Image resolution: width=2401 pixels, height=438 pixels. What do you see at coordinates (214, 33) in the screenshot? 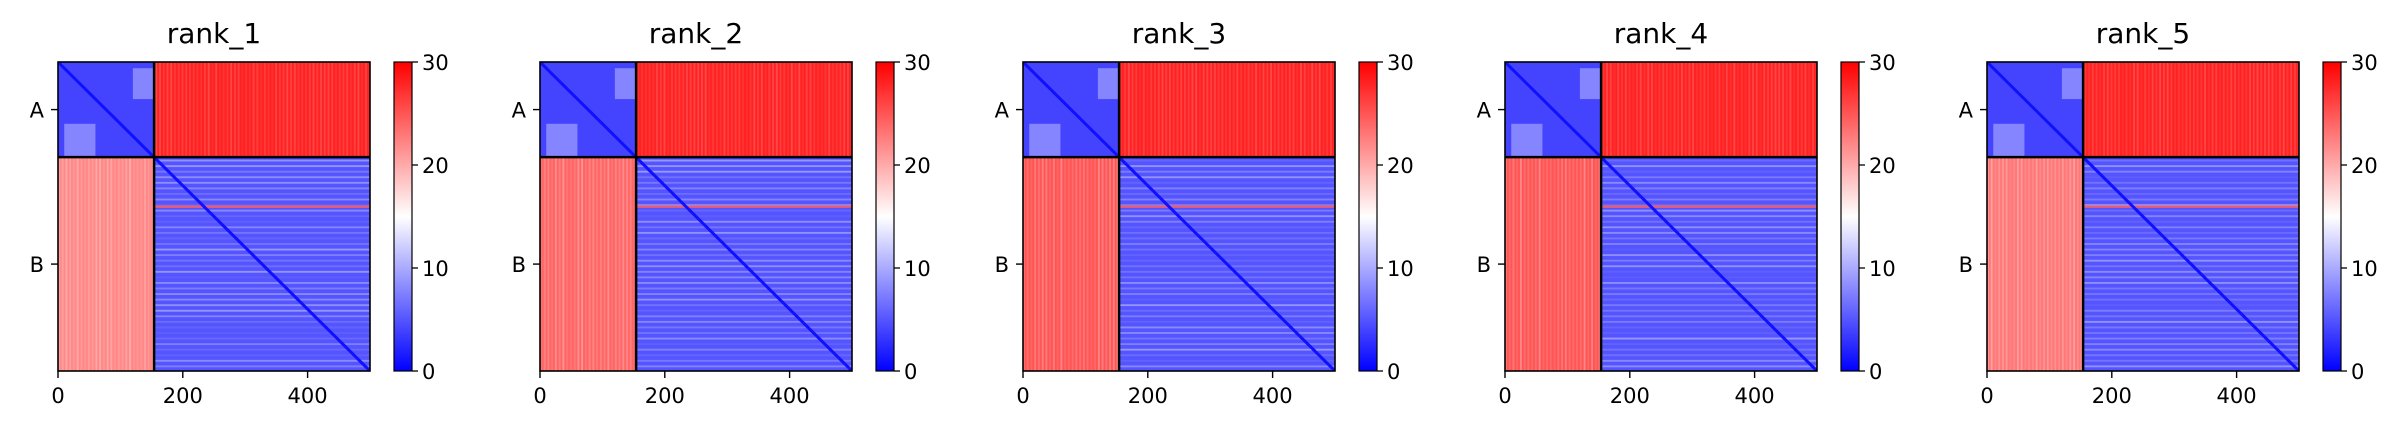
I see `panel-title: rank_1` at bounding box center [214, 33].